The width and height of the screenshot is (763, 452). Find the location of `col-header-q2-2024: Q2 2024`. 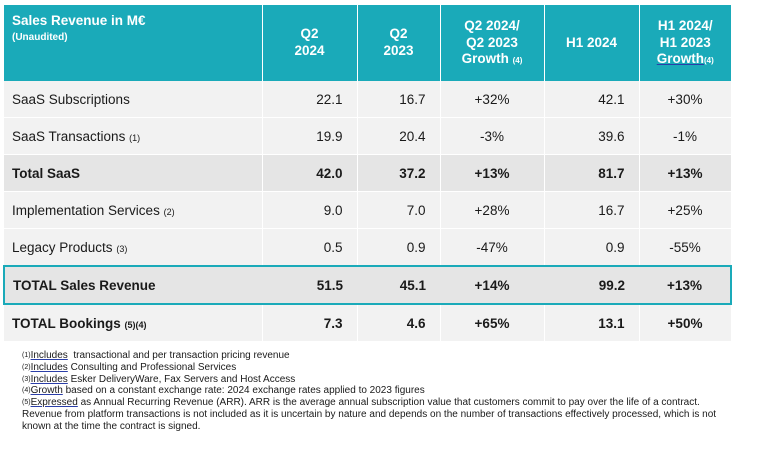

col-header-q2-2024: Q2 2024 is located at coordinates (310, 43).